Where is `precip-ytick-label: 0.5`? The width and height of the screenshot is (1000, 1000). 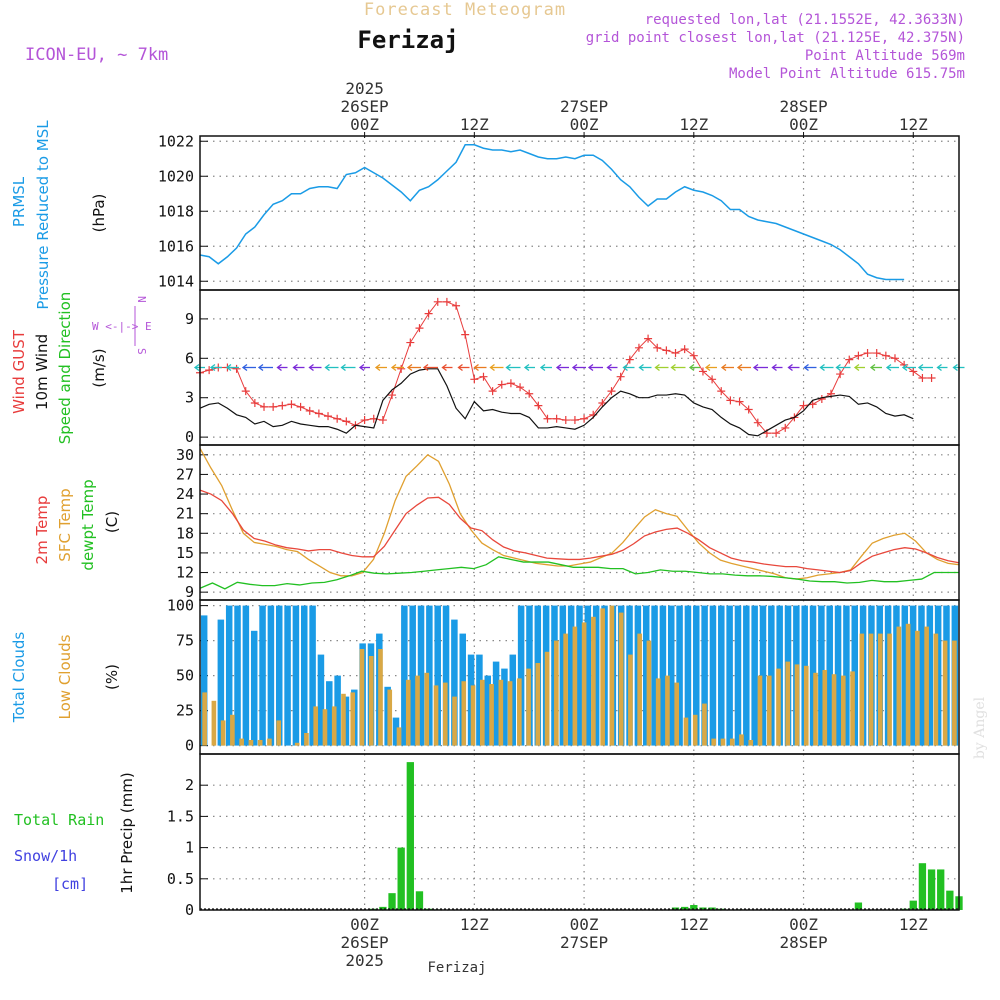 precip-ytick-label: 0.5 is located at coordinates (180, 879).